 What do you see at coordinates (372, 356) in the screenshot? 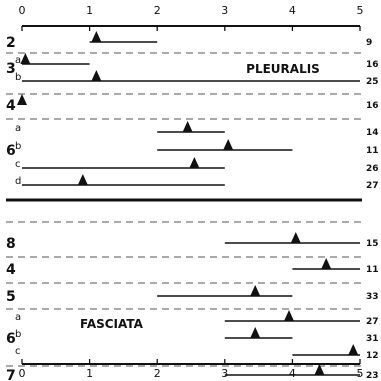
I see `sample-size-label: 12` at bounding box center [372, 356].